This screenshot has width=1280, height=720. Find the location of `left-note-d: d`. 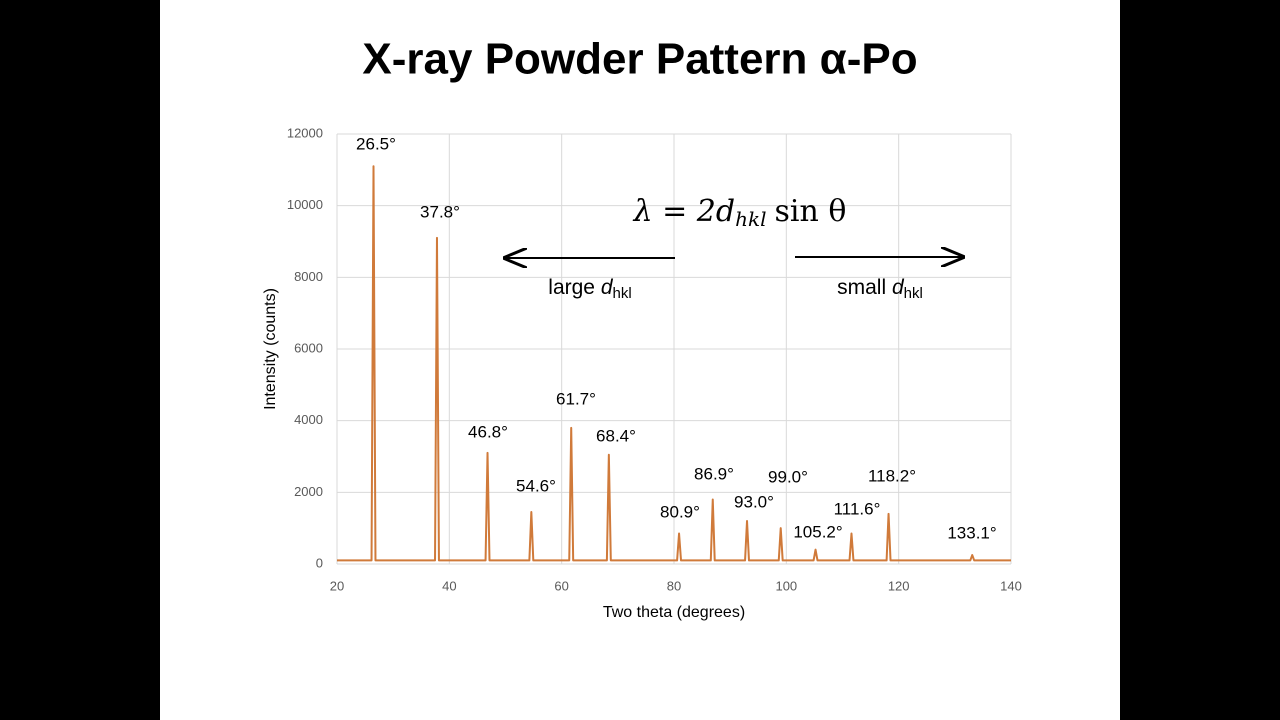

left-note-d: d is located at coordinates (607, 287).